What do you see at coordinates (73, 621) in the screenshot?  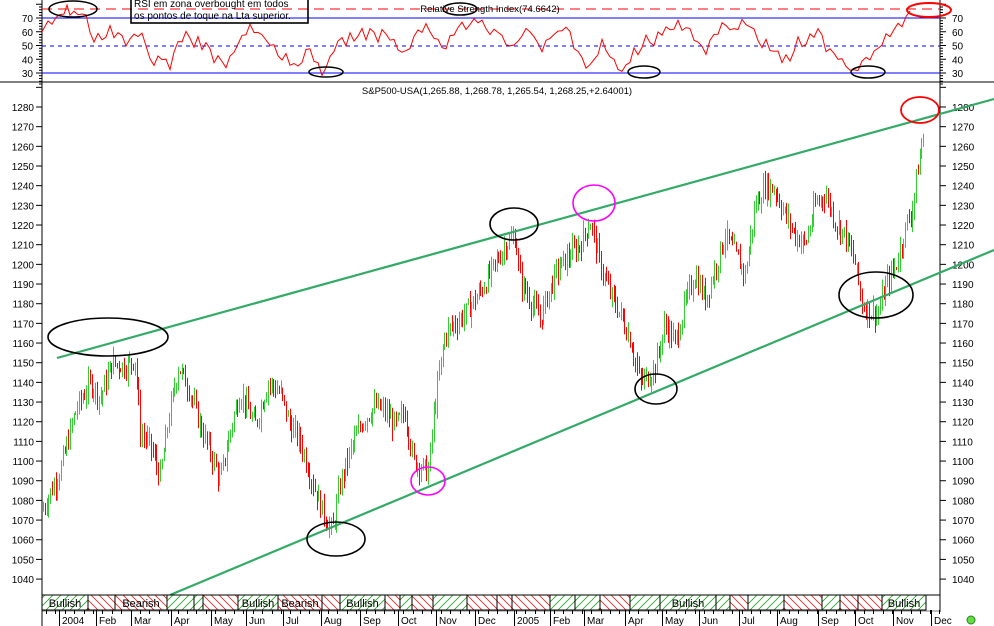 I see `month-label: 2004` at bounding box center [73, 621].